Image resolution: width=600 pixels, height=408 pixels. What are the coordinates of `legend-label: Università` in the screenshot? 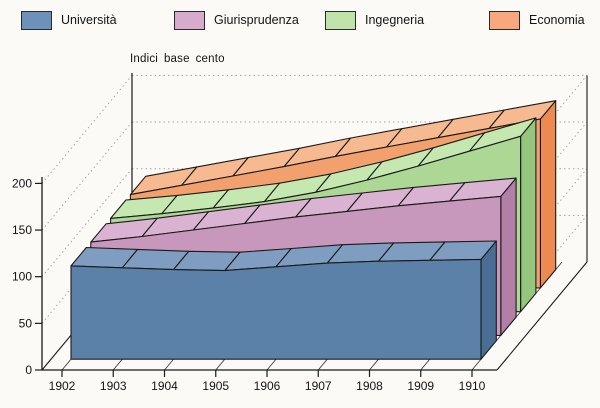 It's located at (89, 20).